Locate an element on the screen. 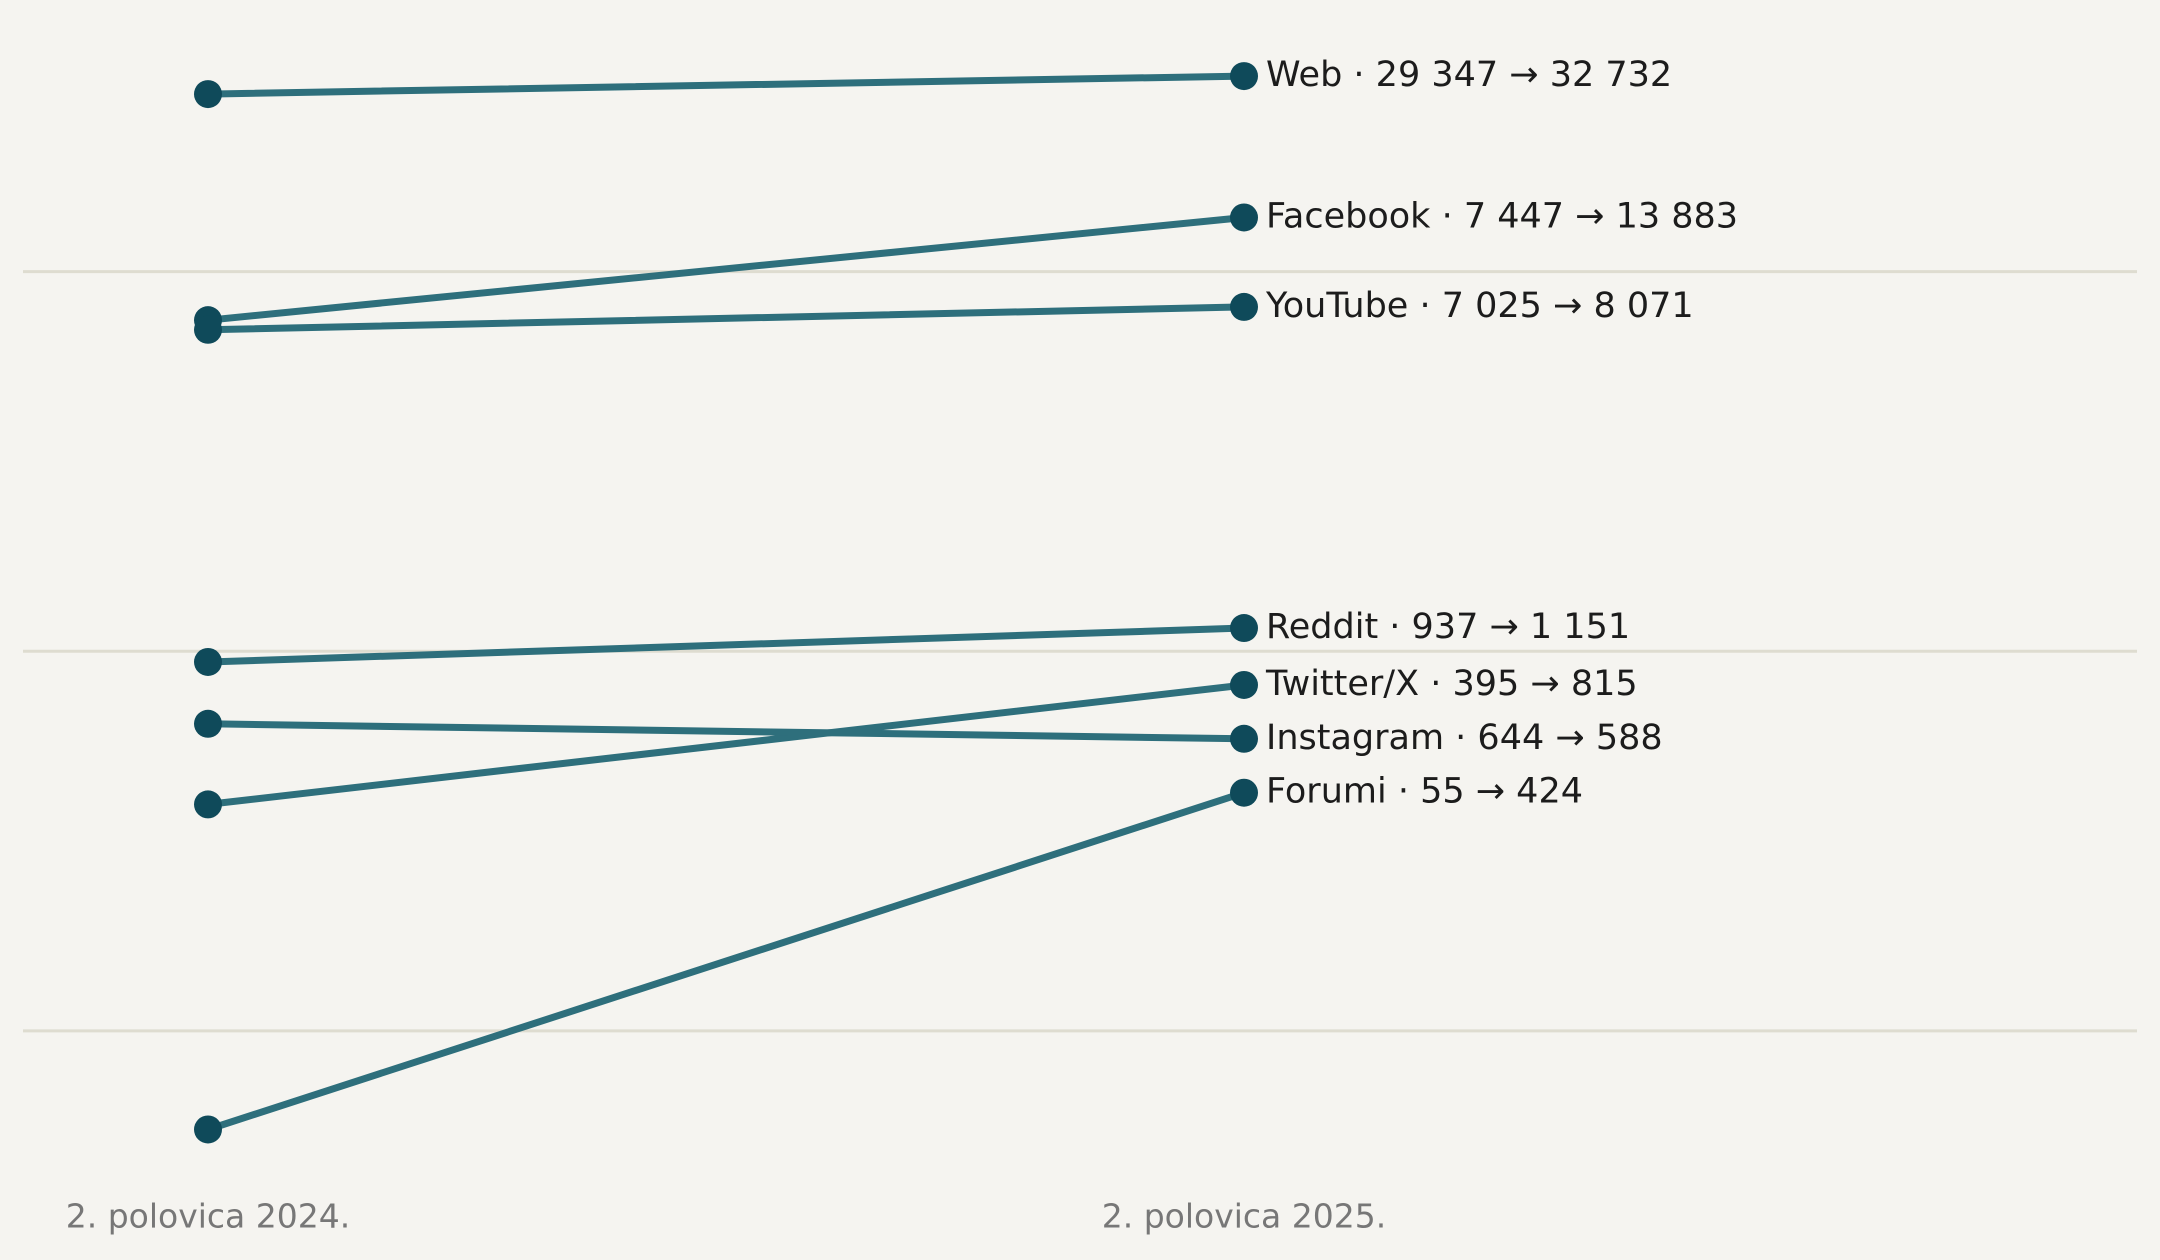 This screenshot has height=1260, width=2160. series-label: Web · 29 347 → 32 732 is located at coordinates (1469, 75).